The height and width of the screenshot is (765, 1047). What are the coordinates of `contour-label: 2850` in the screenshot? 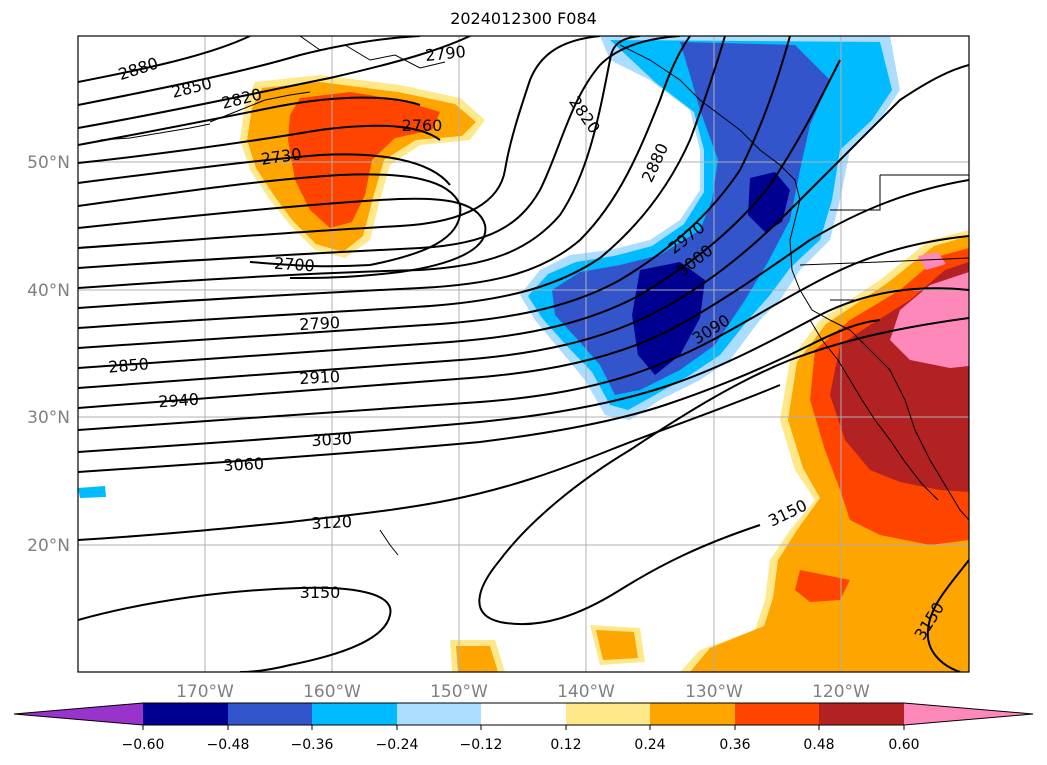 It's located at (128, 365).